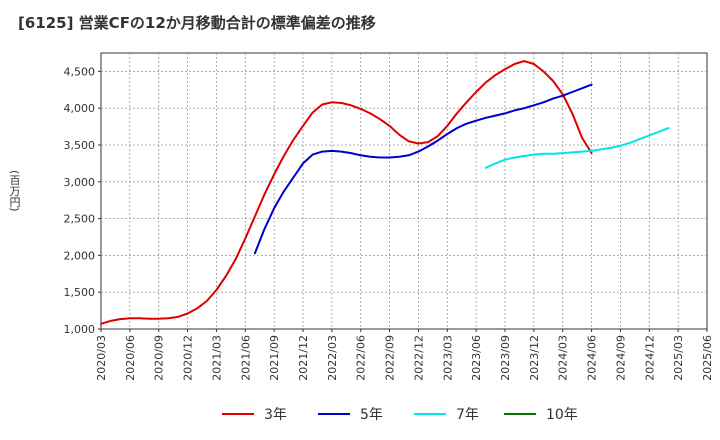 This screenshot has height=440, width=720. Describe the element at coordinates (476, 358) in the screenshot. I see `x-tick-label: 2023/06` at that location.